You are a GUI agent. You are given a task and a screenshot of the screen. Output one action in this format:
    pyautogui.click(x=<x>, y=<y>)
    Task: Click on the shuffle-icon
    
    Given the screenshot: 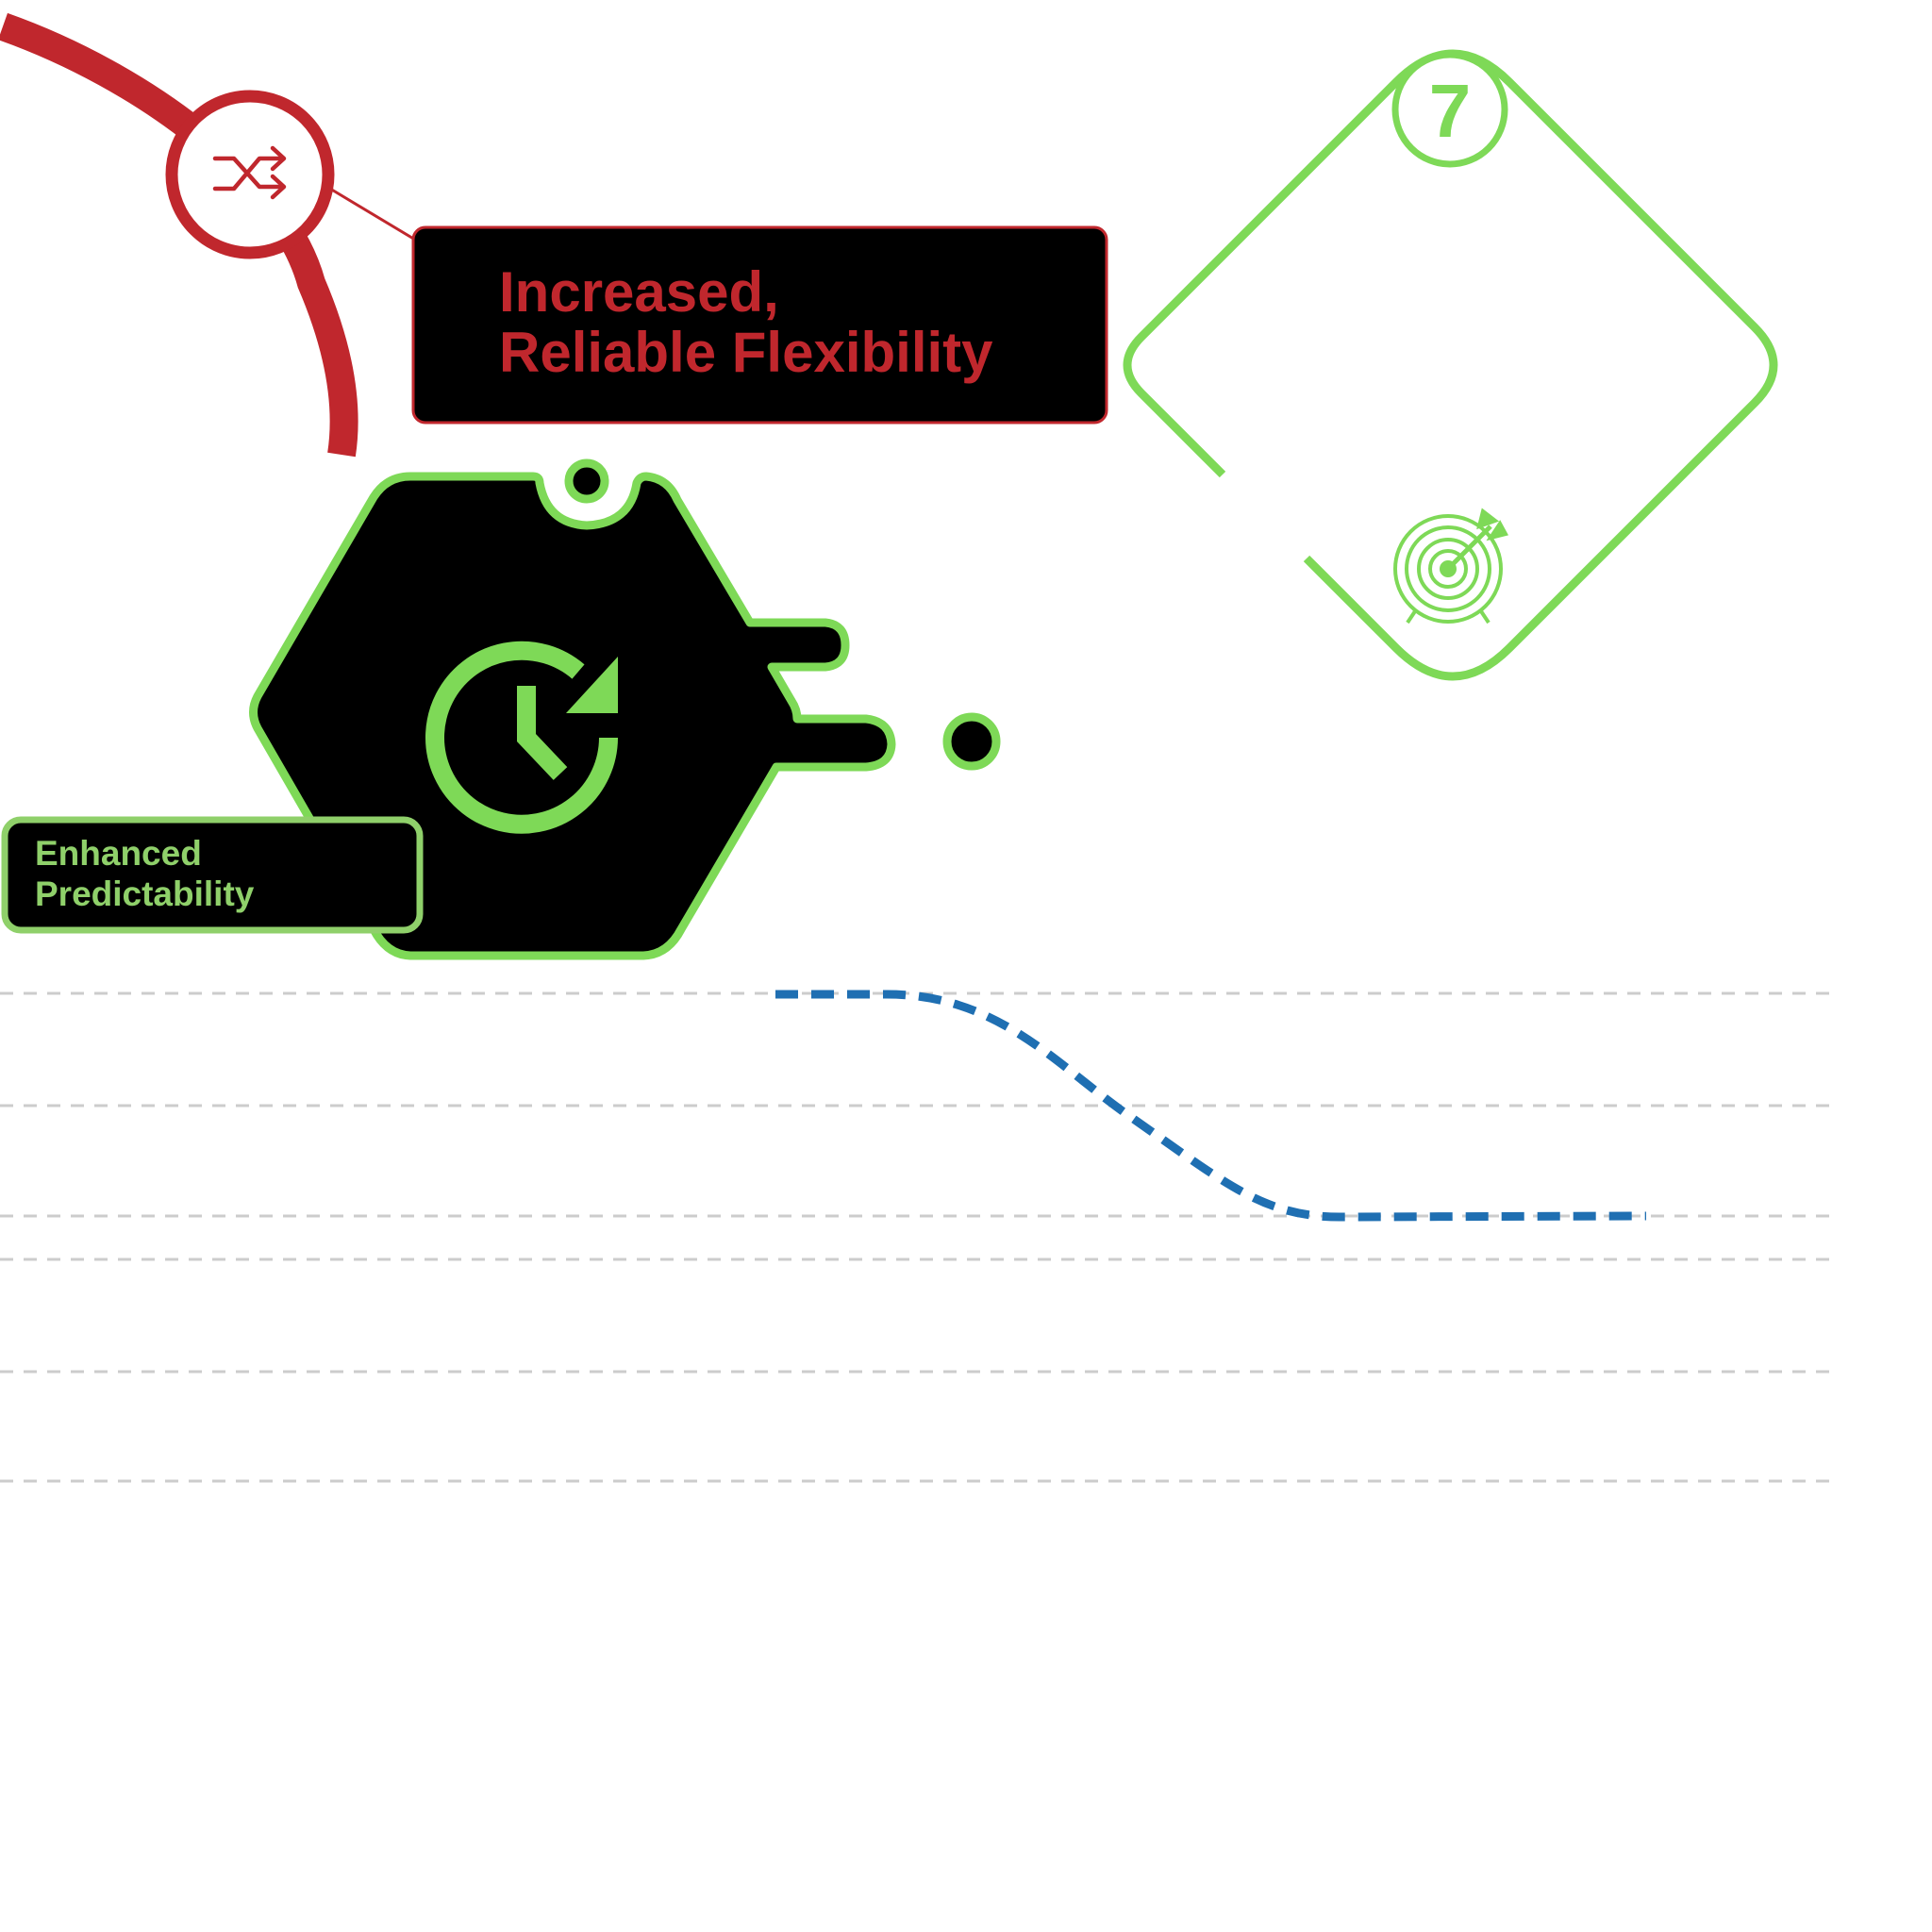 What is the action you would take?
    pyautogui.click(x=249, y=172)
    